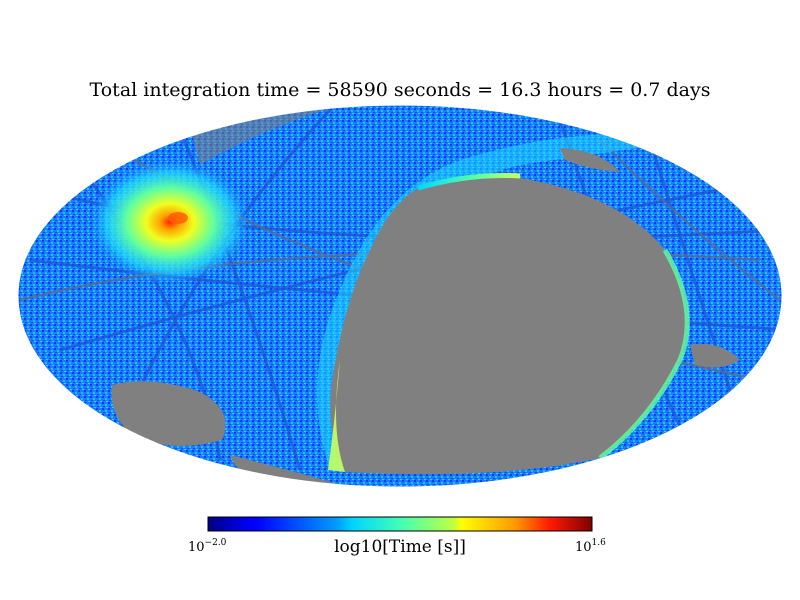 This screenshot has width=800, height=600. Describe the element at coordinates (178, 218) in the screenshot. I see `hotspot-core` at that location.